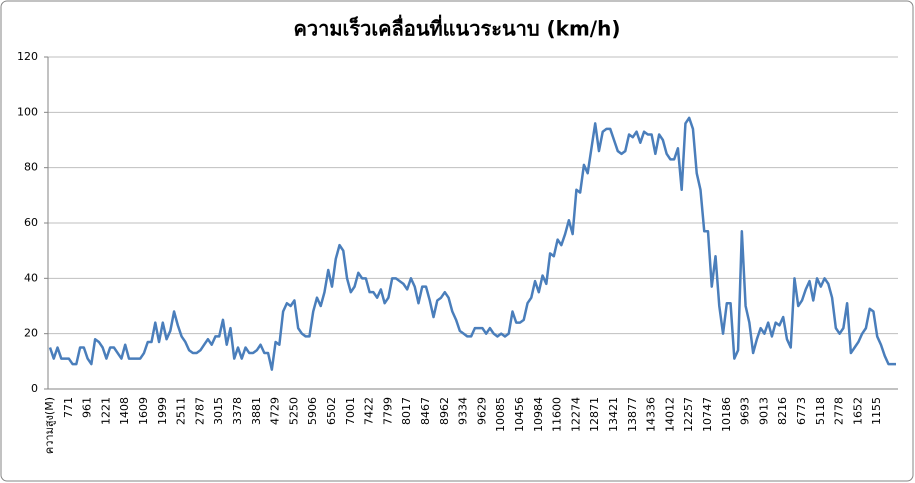 Image resolution: width=915 pixels, height=483 pixels. I want to click on x-tick-label: 1408, so click(124, 411).